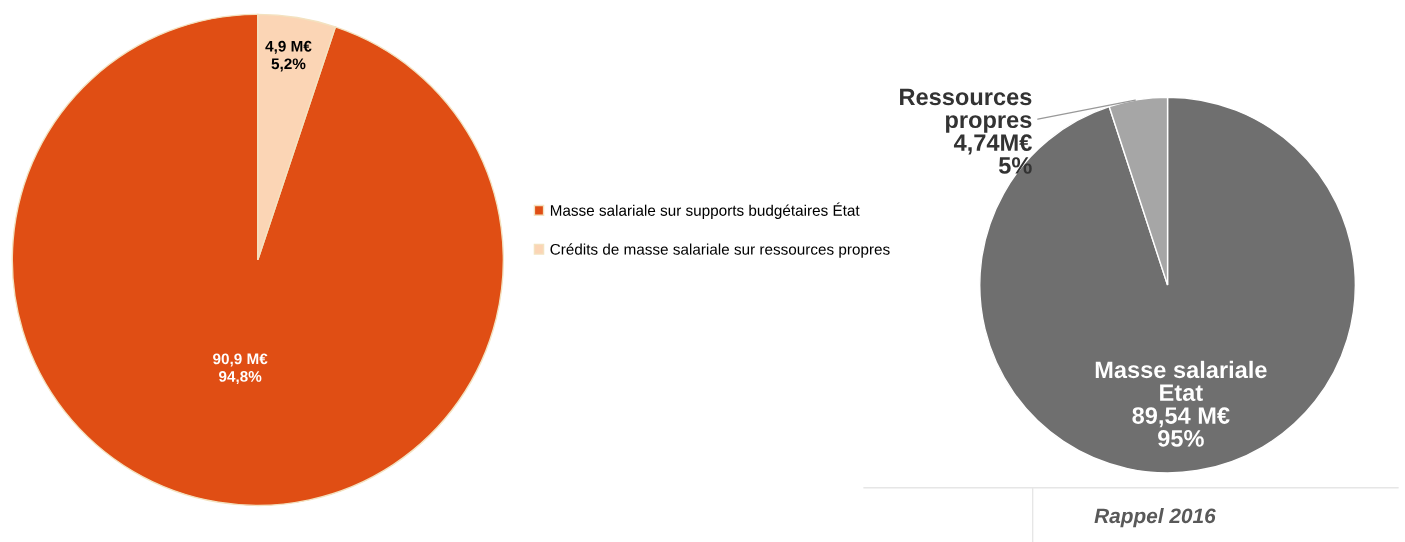  I want to click on legend-label: Masse salariale sur supports budgétaires État, so click(705, 210).